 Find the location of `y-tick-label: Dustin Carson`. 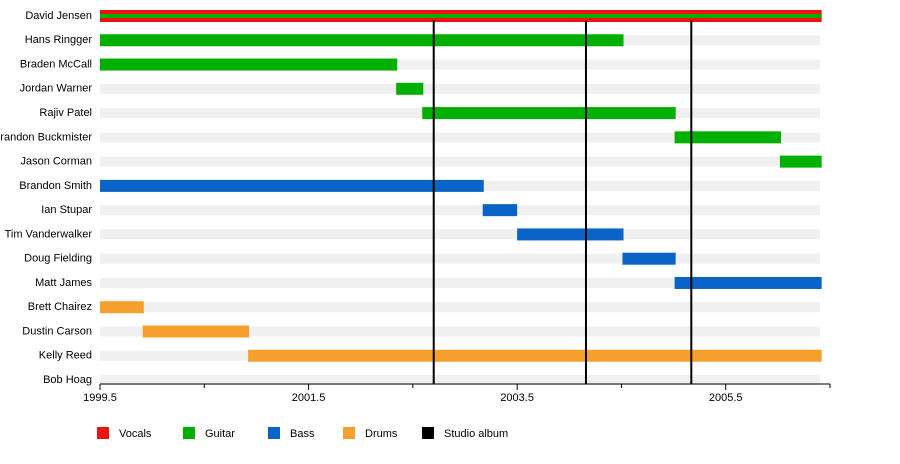

y-tick-label: Dustin Carson is located at coordinates (57, 331).